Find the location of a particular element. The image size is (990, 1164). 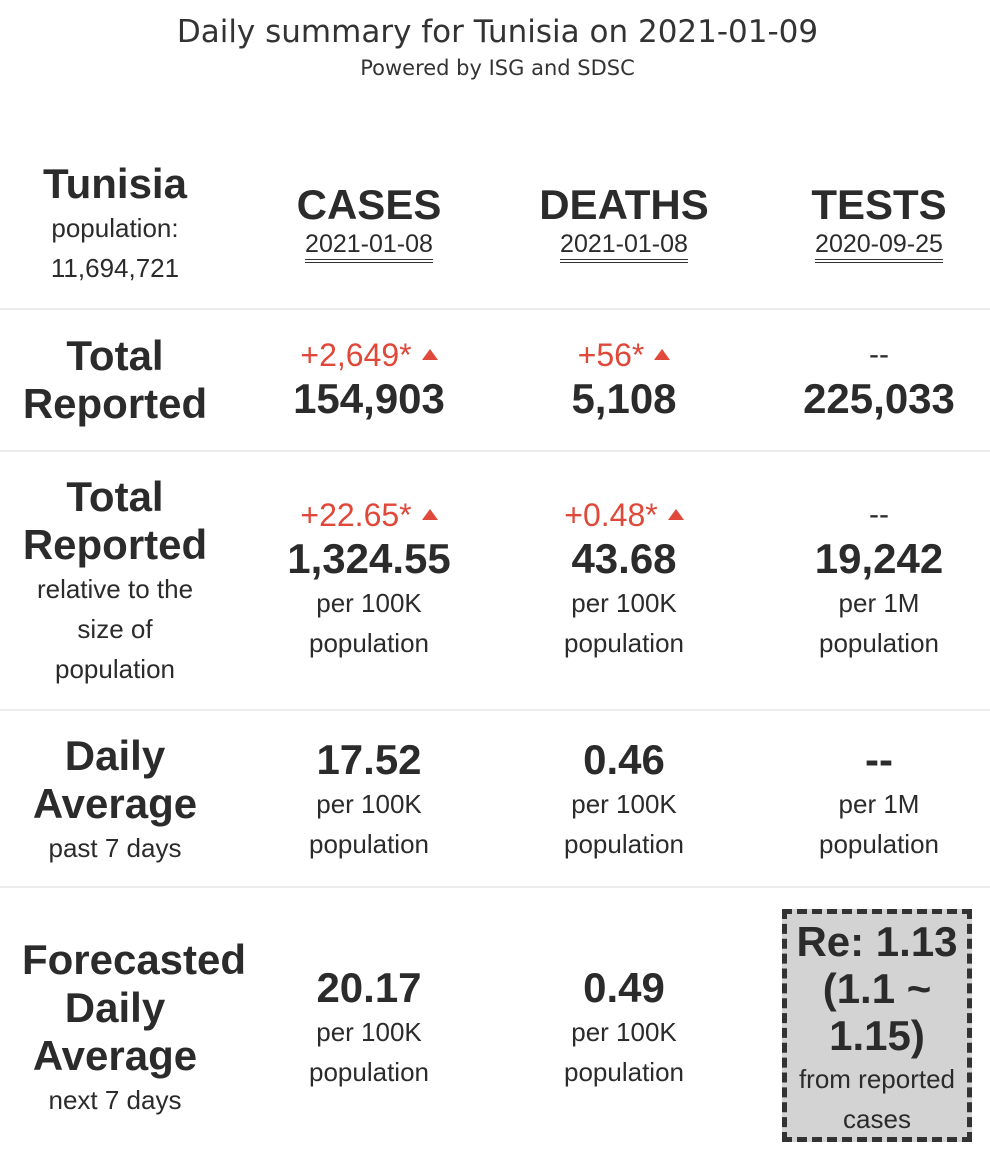

cases-delta-text: +2,649* is located at coordinates (356, 355).